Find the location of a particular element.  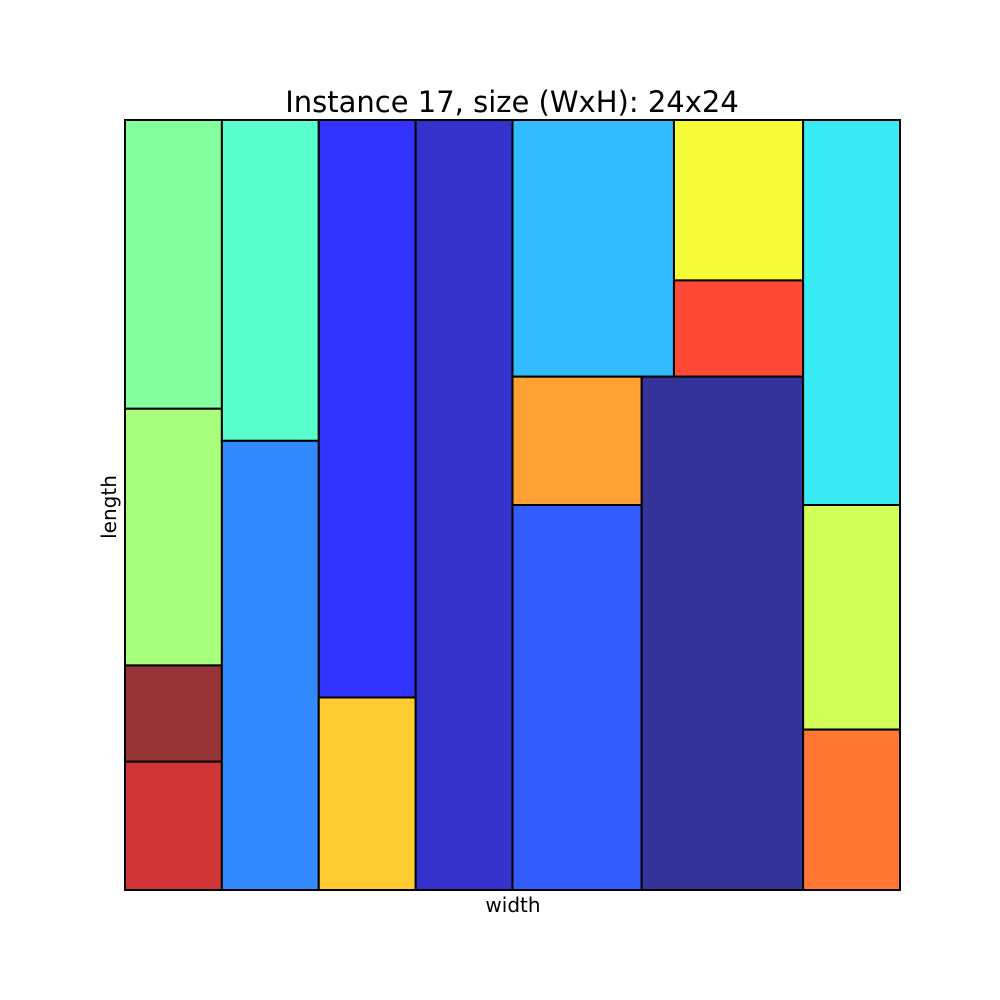

x-axis-label: width is located at coordinates (512, 905).